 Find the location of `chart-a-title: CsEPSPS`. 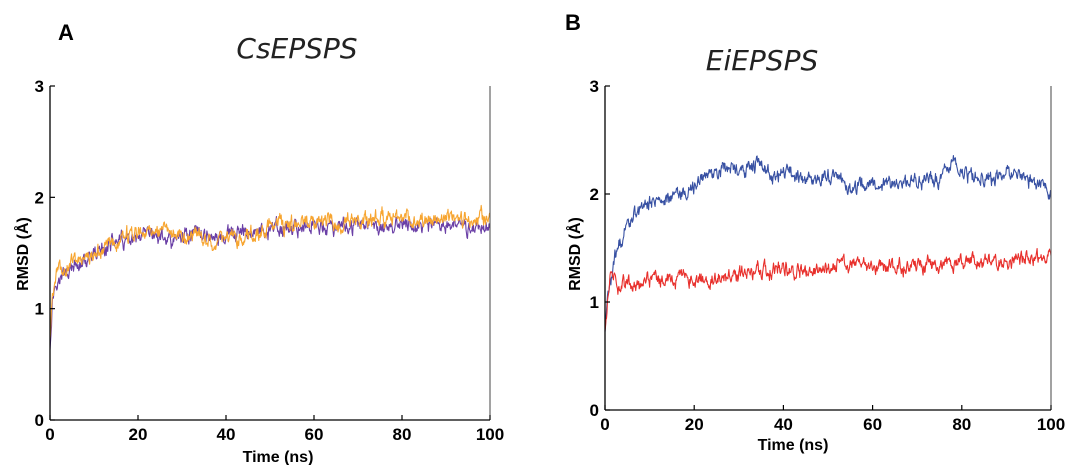

chart-a-title: CsEPSPS is located at coordinates (296, 48).